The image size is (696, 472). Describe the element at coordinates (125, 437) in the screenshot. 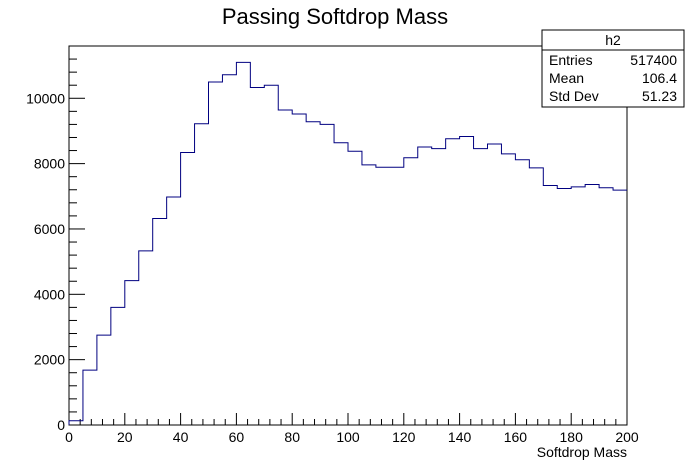

I see `x-tick-label: 20` at that location.